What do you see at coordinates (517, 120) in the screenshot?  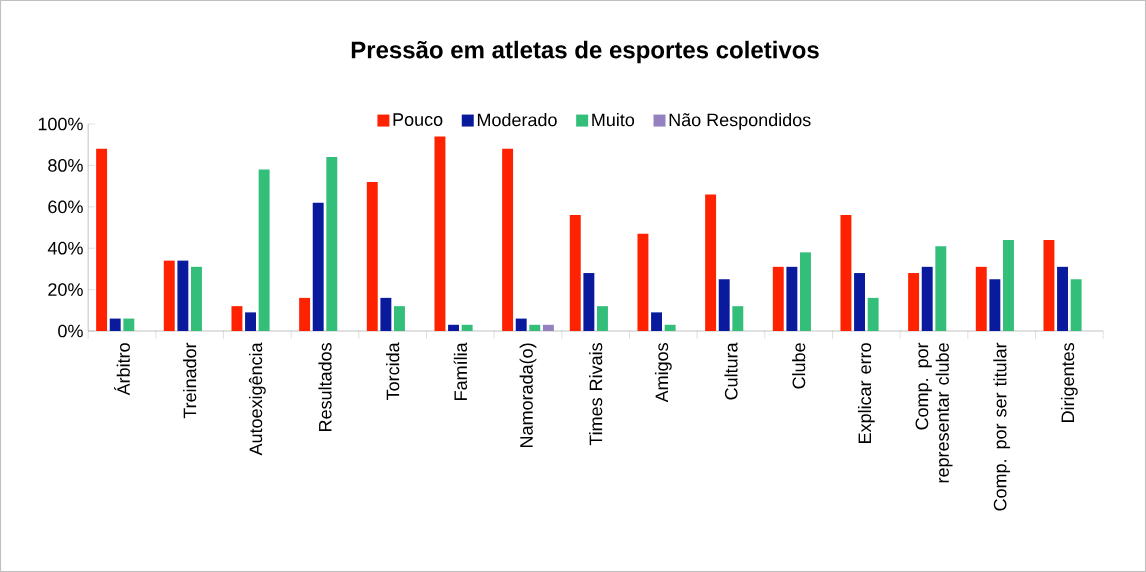 I see `legend-label: Moderado` at bounding box center [517, 120].